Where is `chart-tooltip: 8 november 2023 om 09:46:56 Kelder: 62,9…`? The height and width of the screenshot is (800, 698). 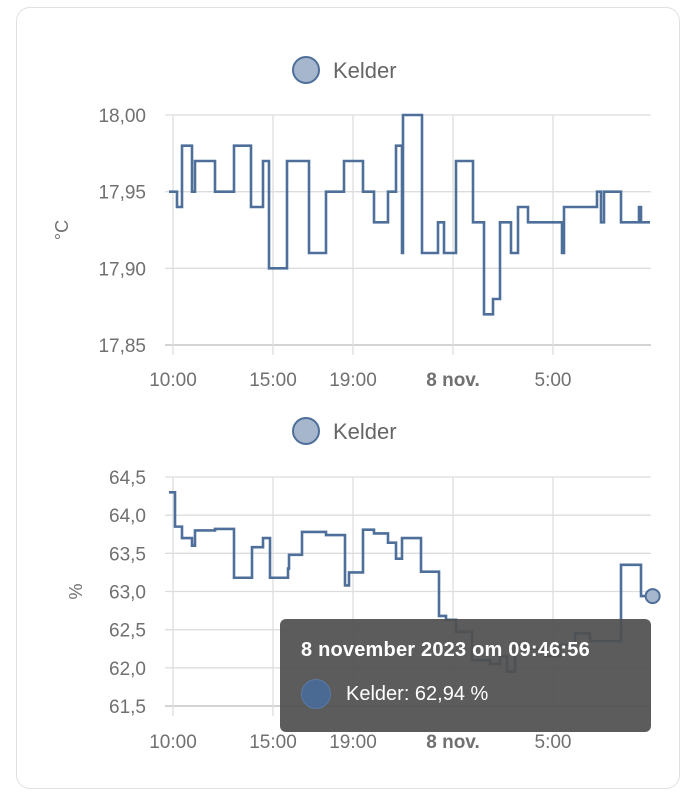
chart-tooltip: 8 november 2023 om 09:46:56 Kelder: 62,9… is located at coordinates (465, 675).